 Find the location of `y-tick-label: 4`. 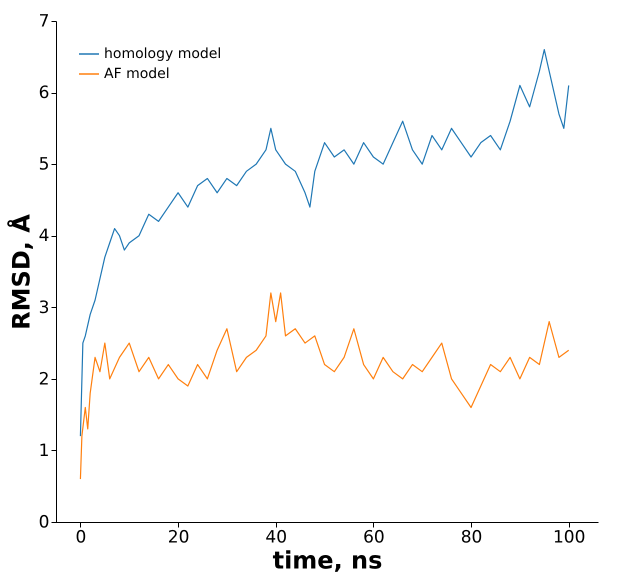

y-tick-label: 4 is located at coordinates (44, 236).